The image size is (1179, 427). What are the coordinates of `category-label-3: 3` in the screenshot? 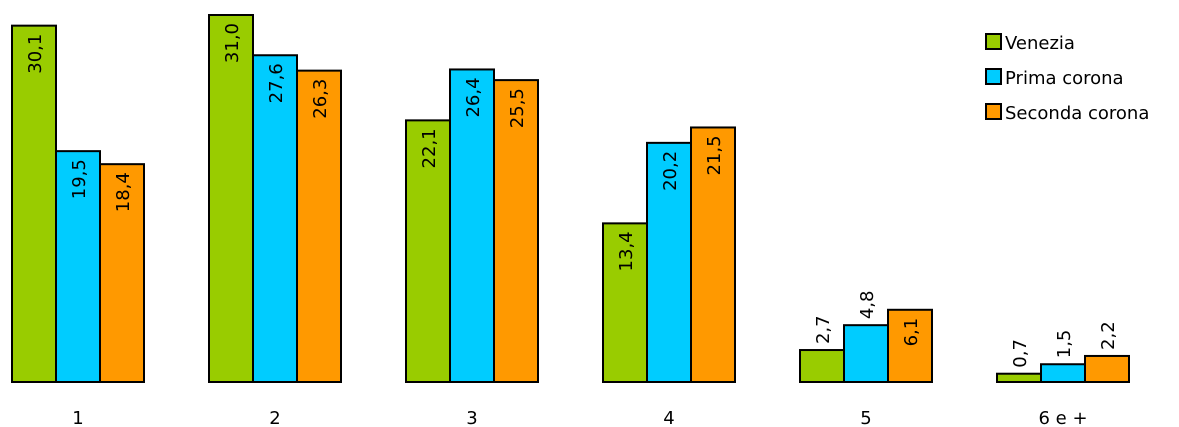 It's located at (471, 417).